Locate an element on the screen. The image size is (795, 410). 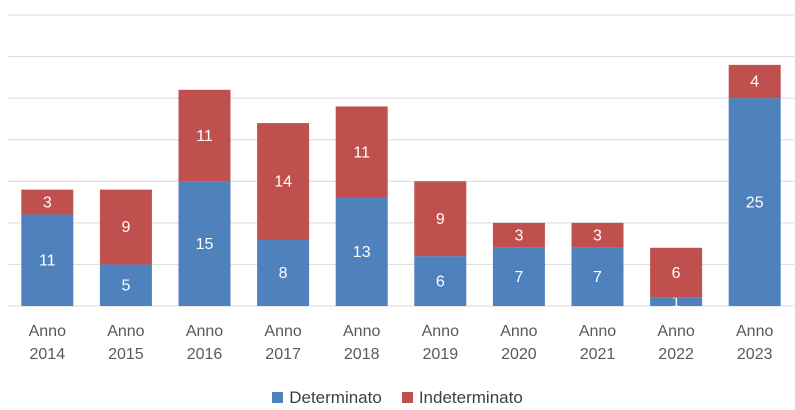
value-label: 5 is located at coordinates (125, 285).